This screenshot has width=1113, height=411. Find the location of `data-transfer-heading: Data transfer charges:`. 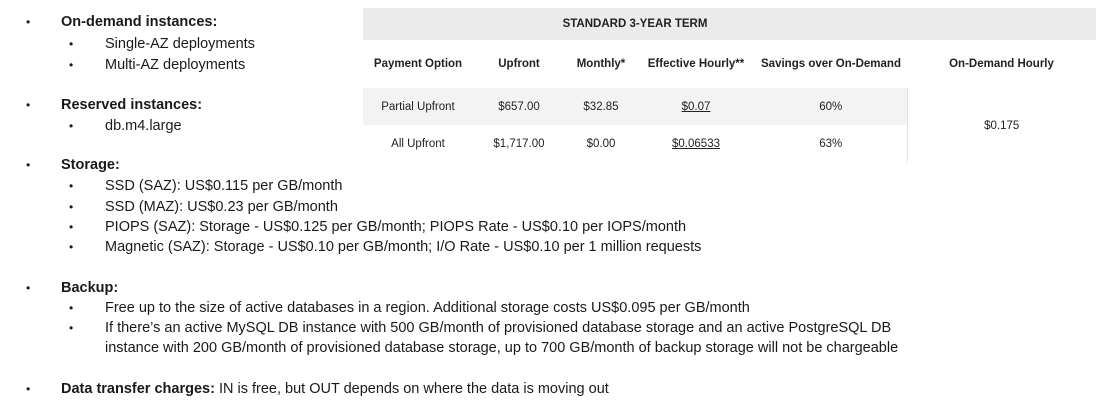

data-transfer-heading: Data transfer charges: is located at coordinates (138, 389).